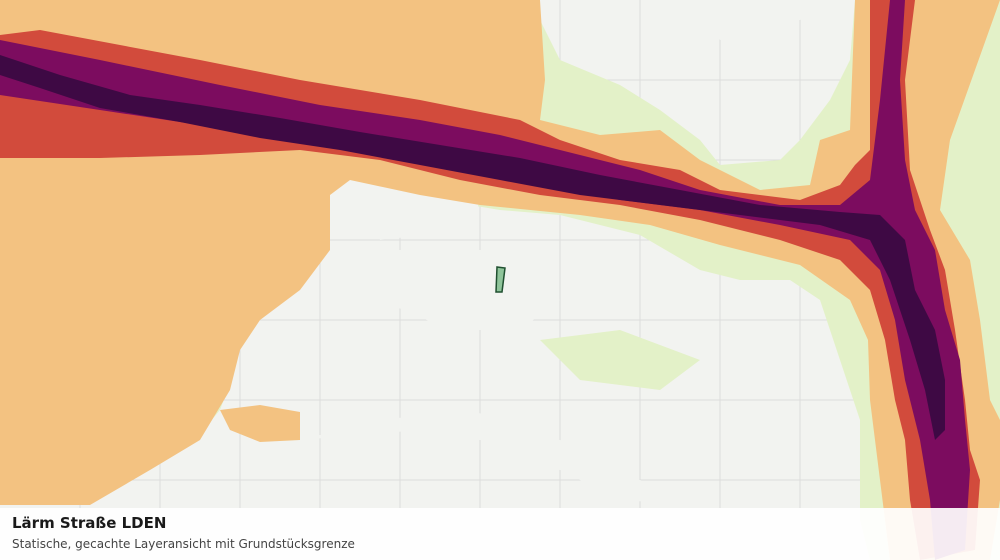 The height and width of the screenshot is (560, 1000). I want to click on map-title: Lärm Straße LDEN, so click(89, 523).